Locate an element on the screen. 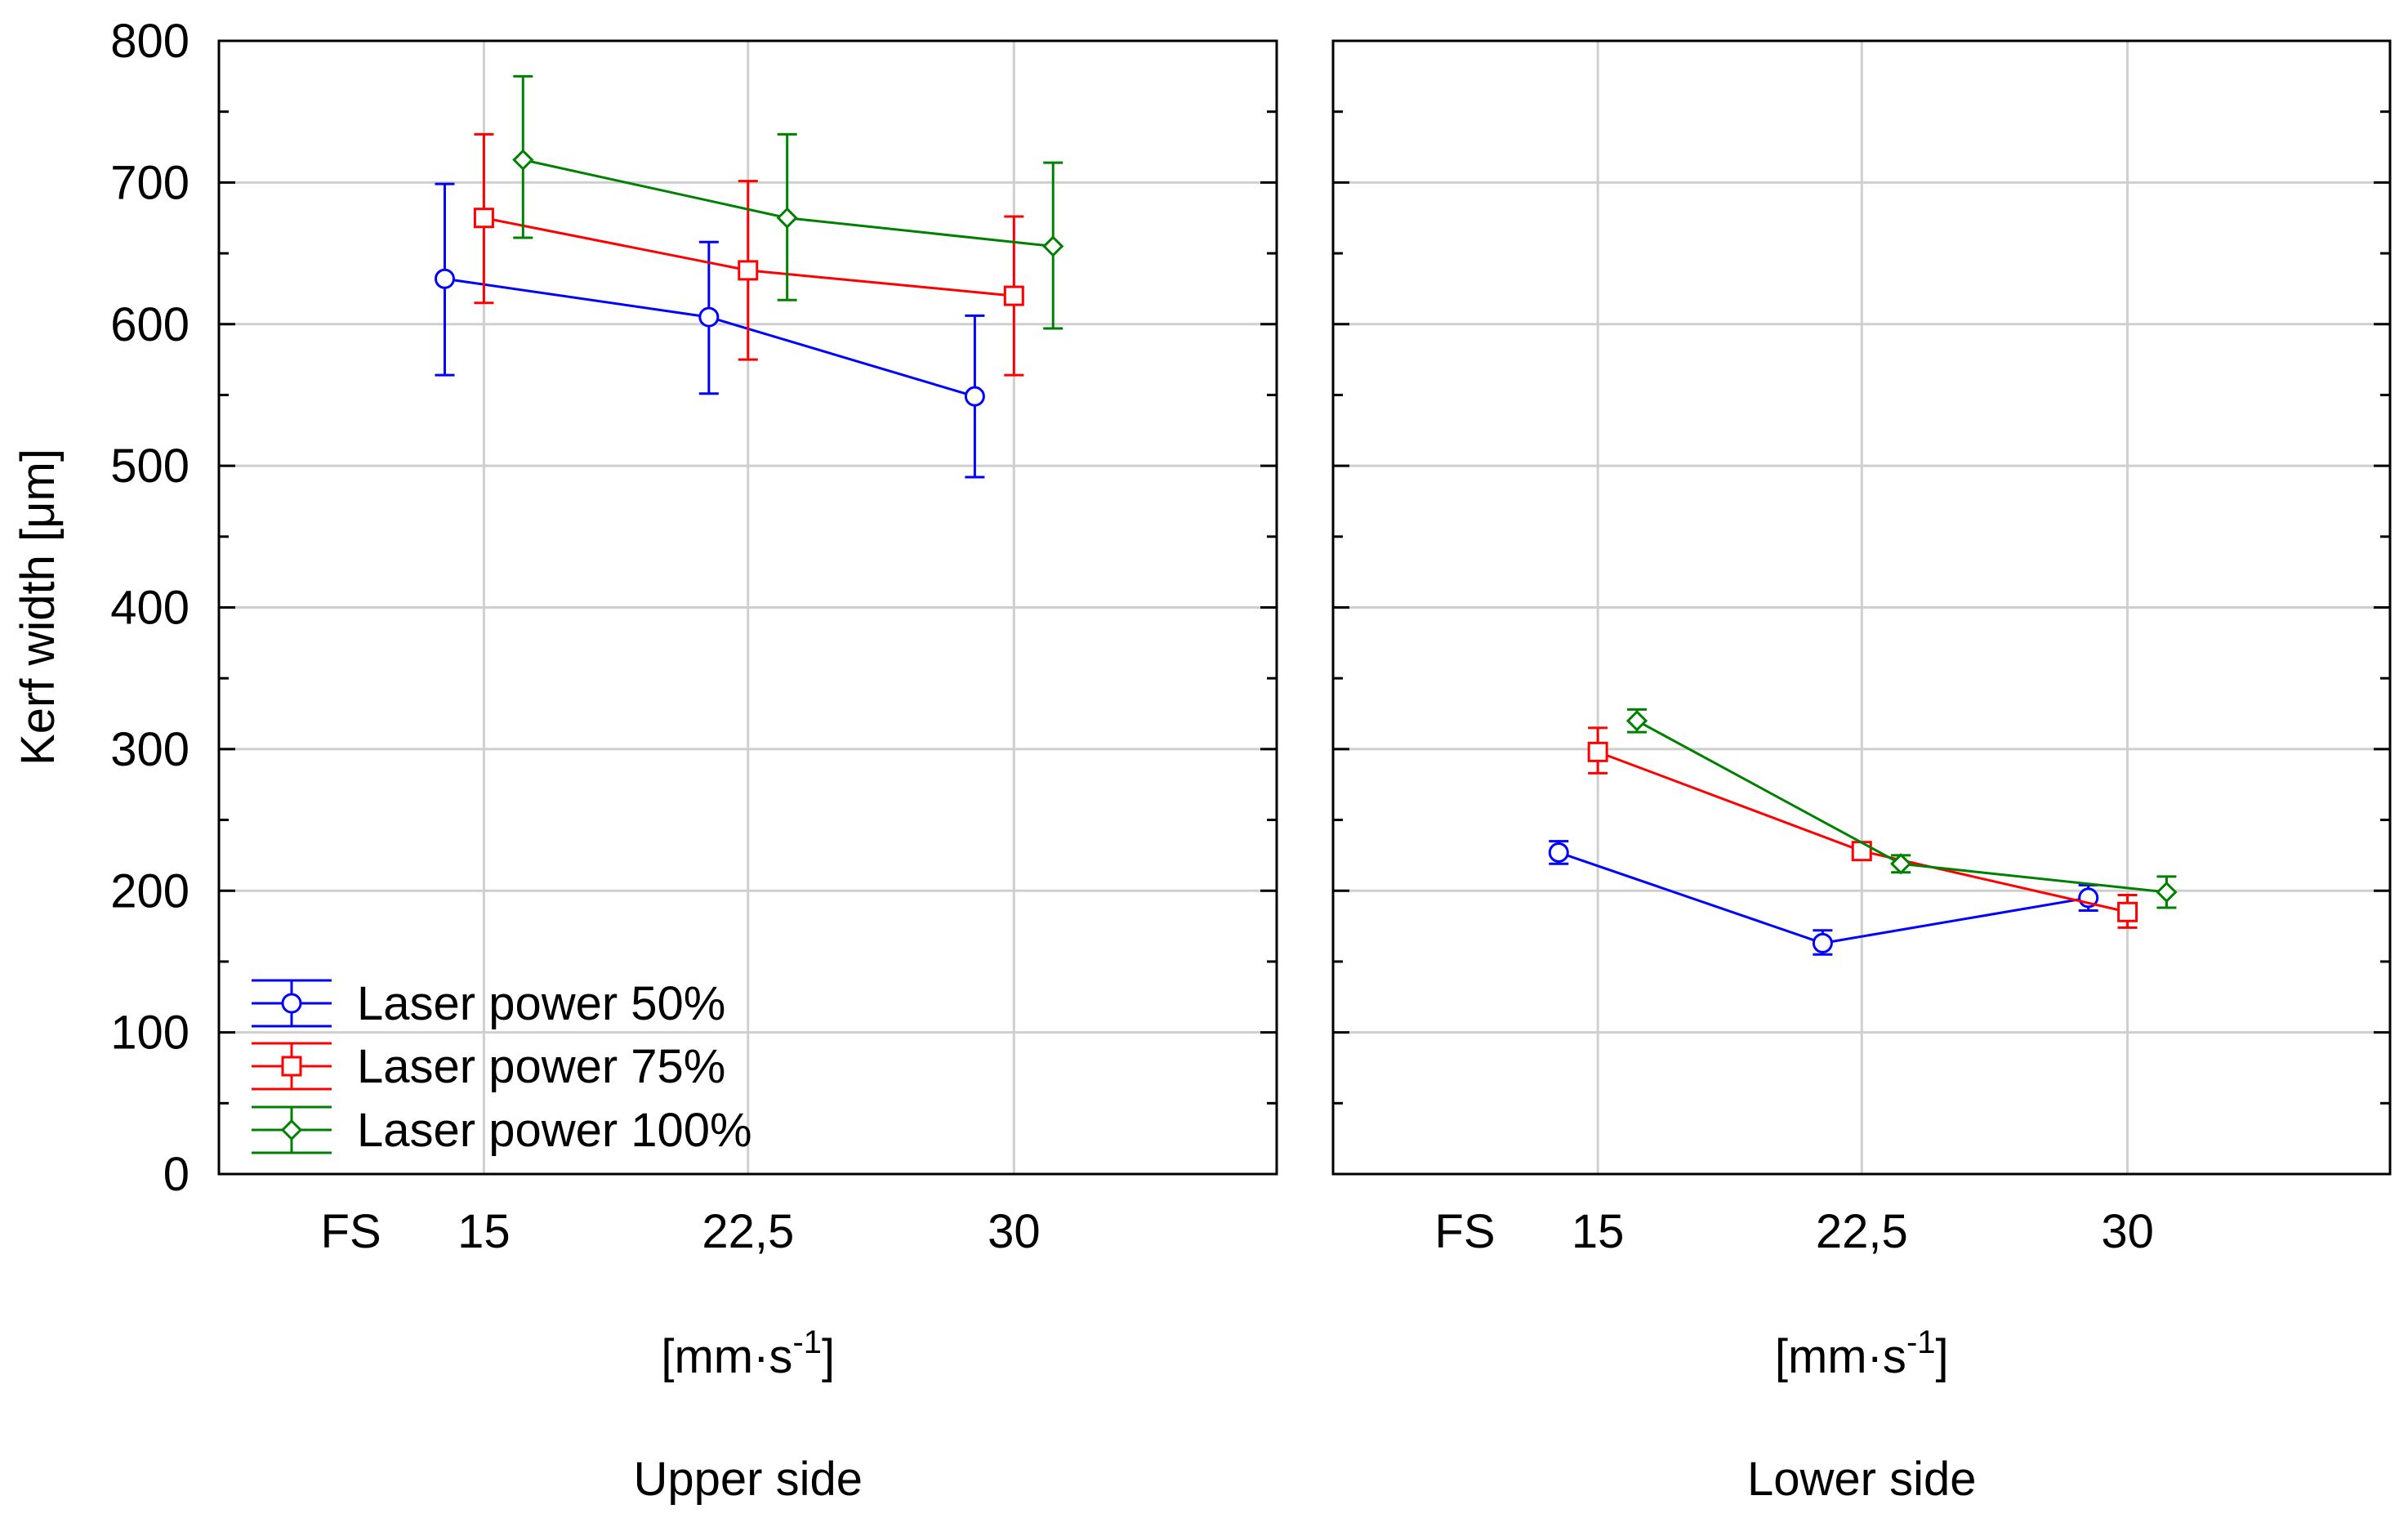 This screenshot has width=2408, height=1518. panel-title-lower: Lower side is located at coordinates (1861, 1479).